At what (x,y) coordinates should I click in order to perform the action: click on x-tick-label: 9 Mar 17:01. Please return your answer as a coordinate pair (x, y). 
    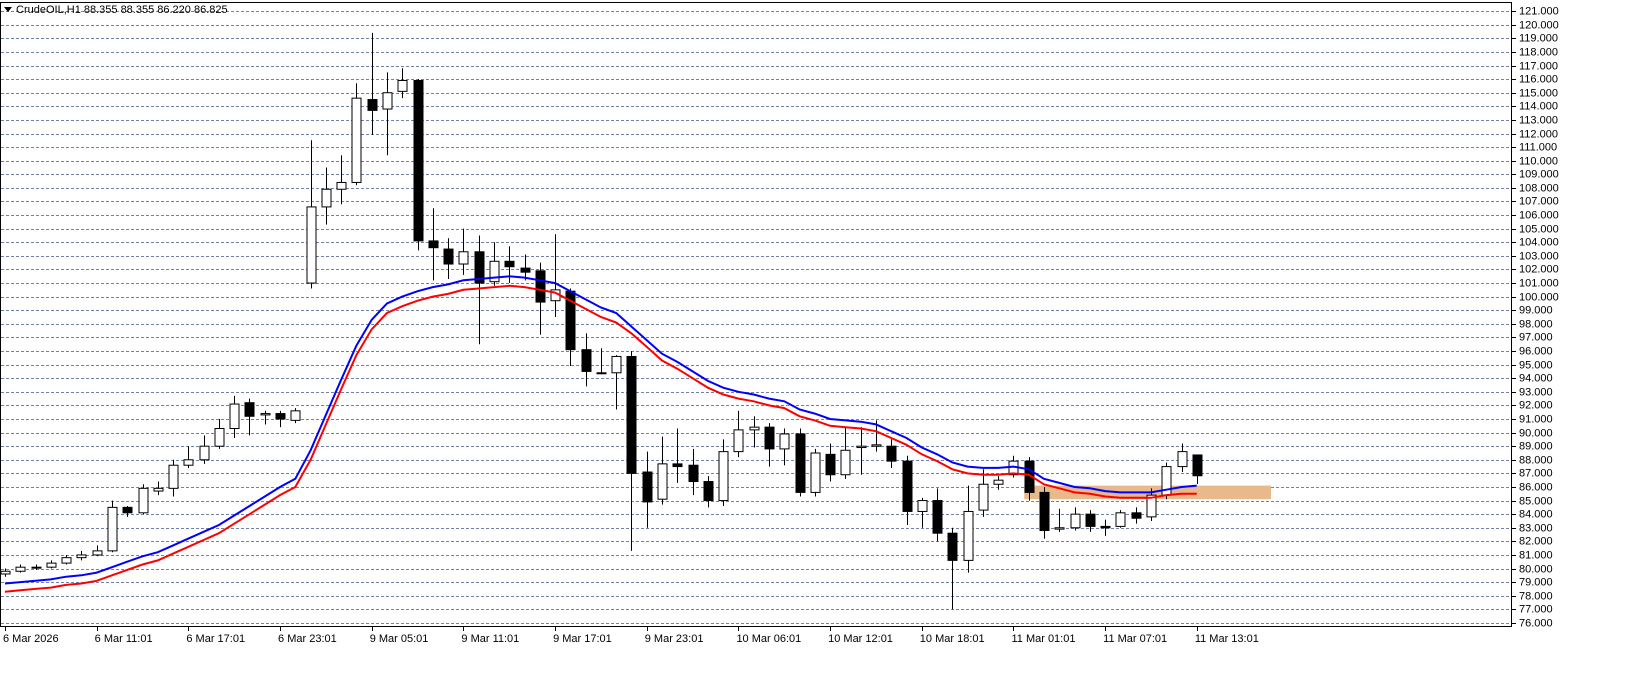
    Looking at the image, I should click on (582, 639).